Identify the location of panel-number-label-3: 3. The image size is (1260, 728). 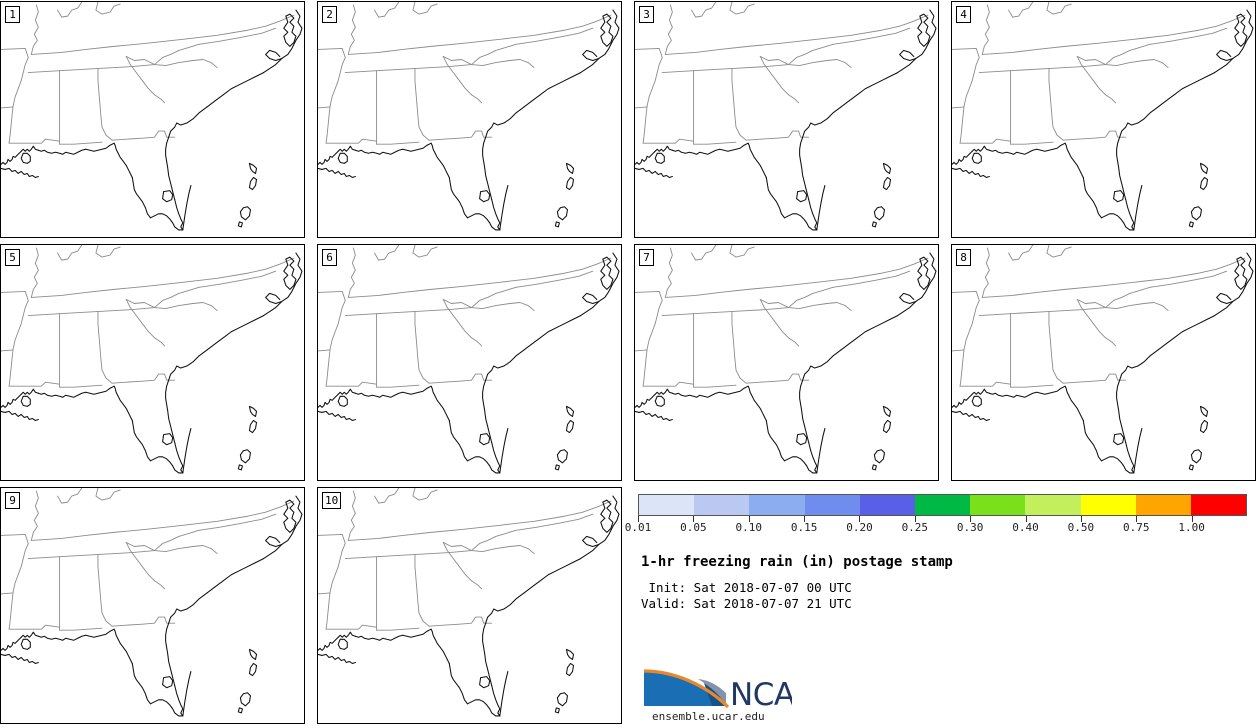
(646, 14).